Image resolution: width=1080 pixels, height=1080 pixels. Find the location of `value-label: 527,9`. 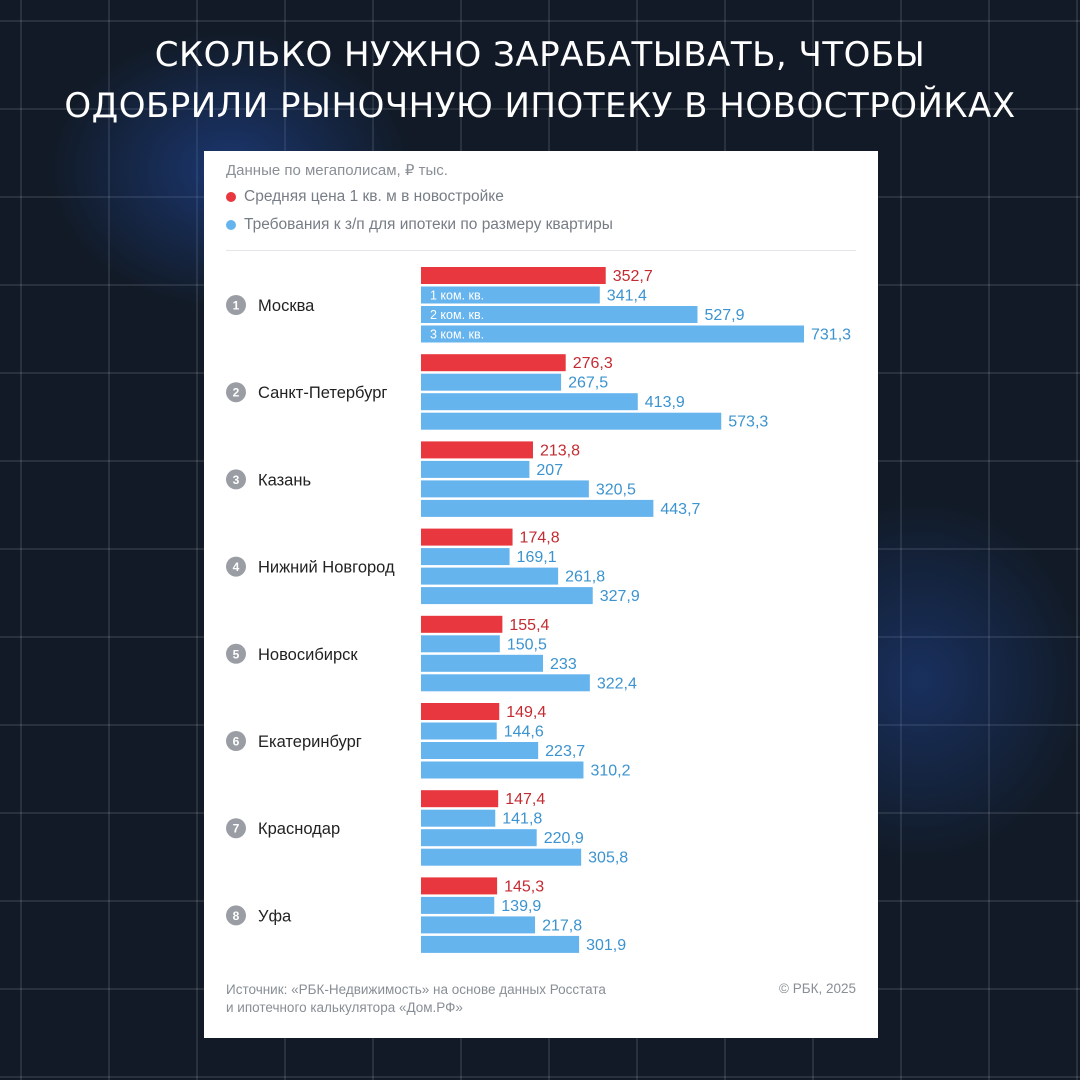

value-label: 527,9 is located at coordinates (724, 315).